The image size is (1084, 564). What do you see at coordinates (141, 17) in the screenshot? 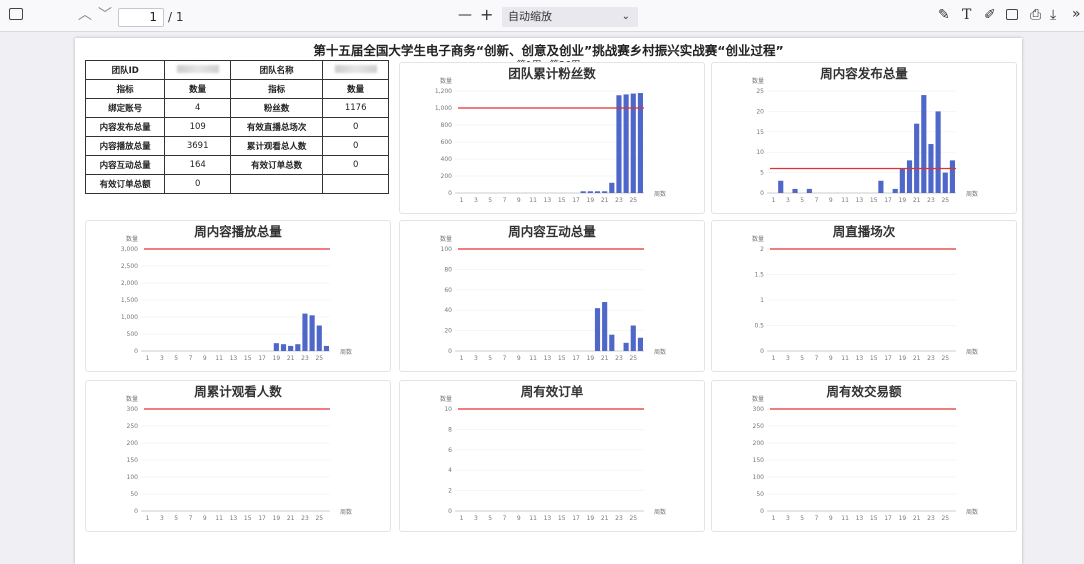
I see `page-number-input: 1` at bounding box center [141, 17].